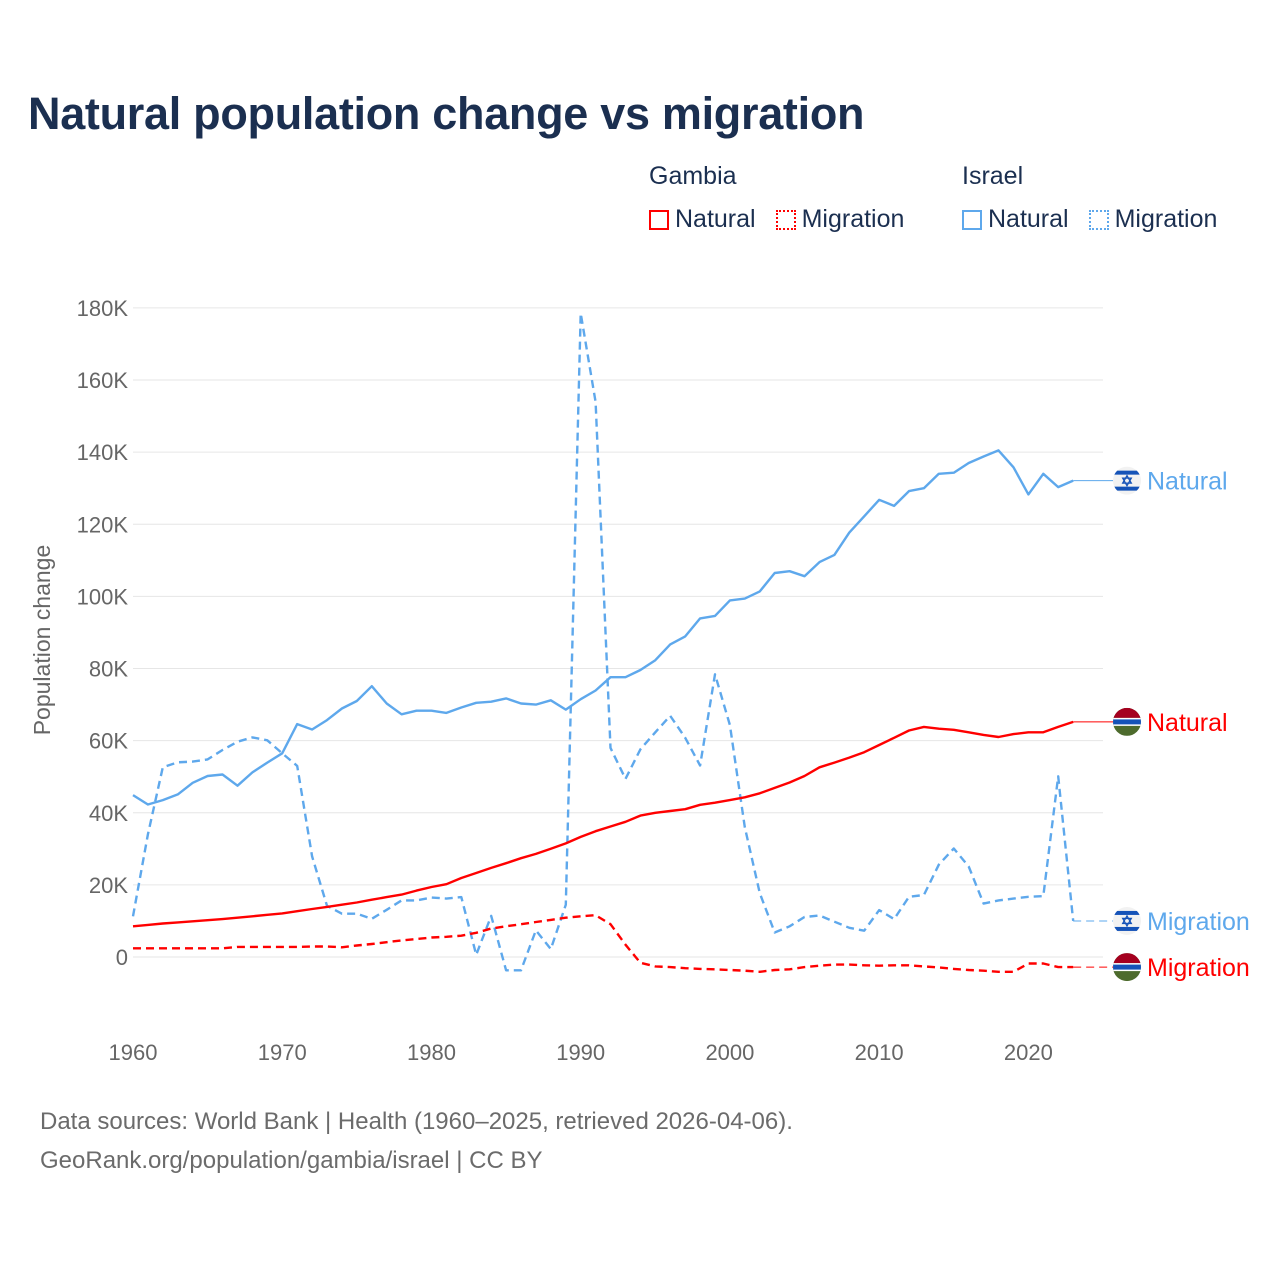  I want to click on x-tick-label: 1960, so click(133, 1052).